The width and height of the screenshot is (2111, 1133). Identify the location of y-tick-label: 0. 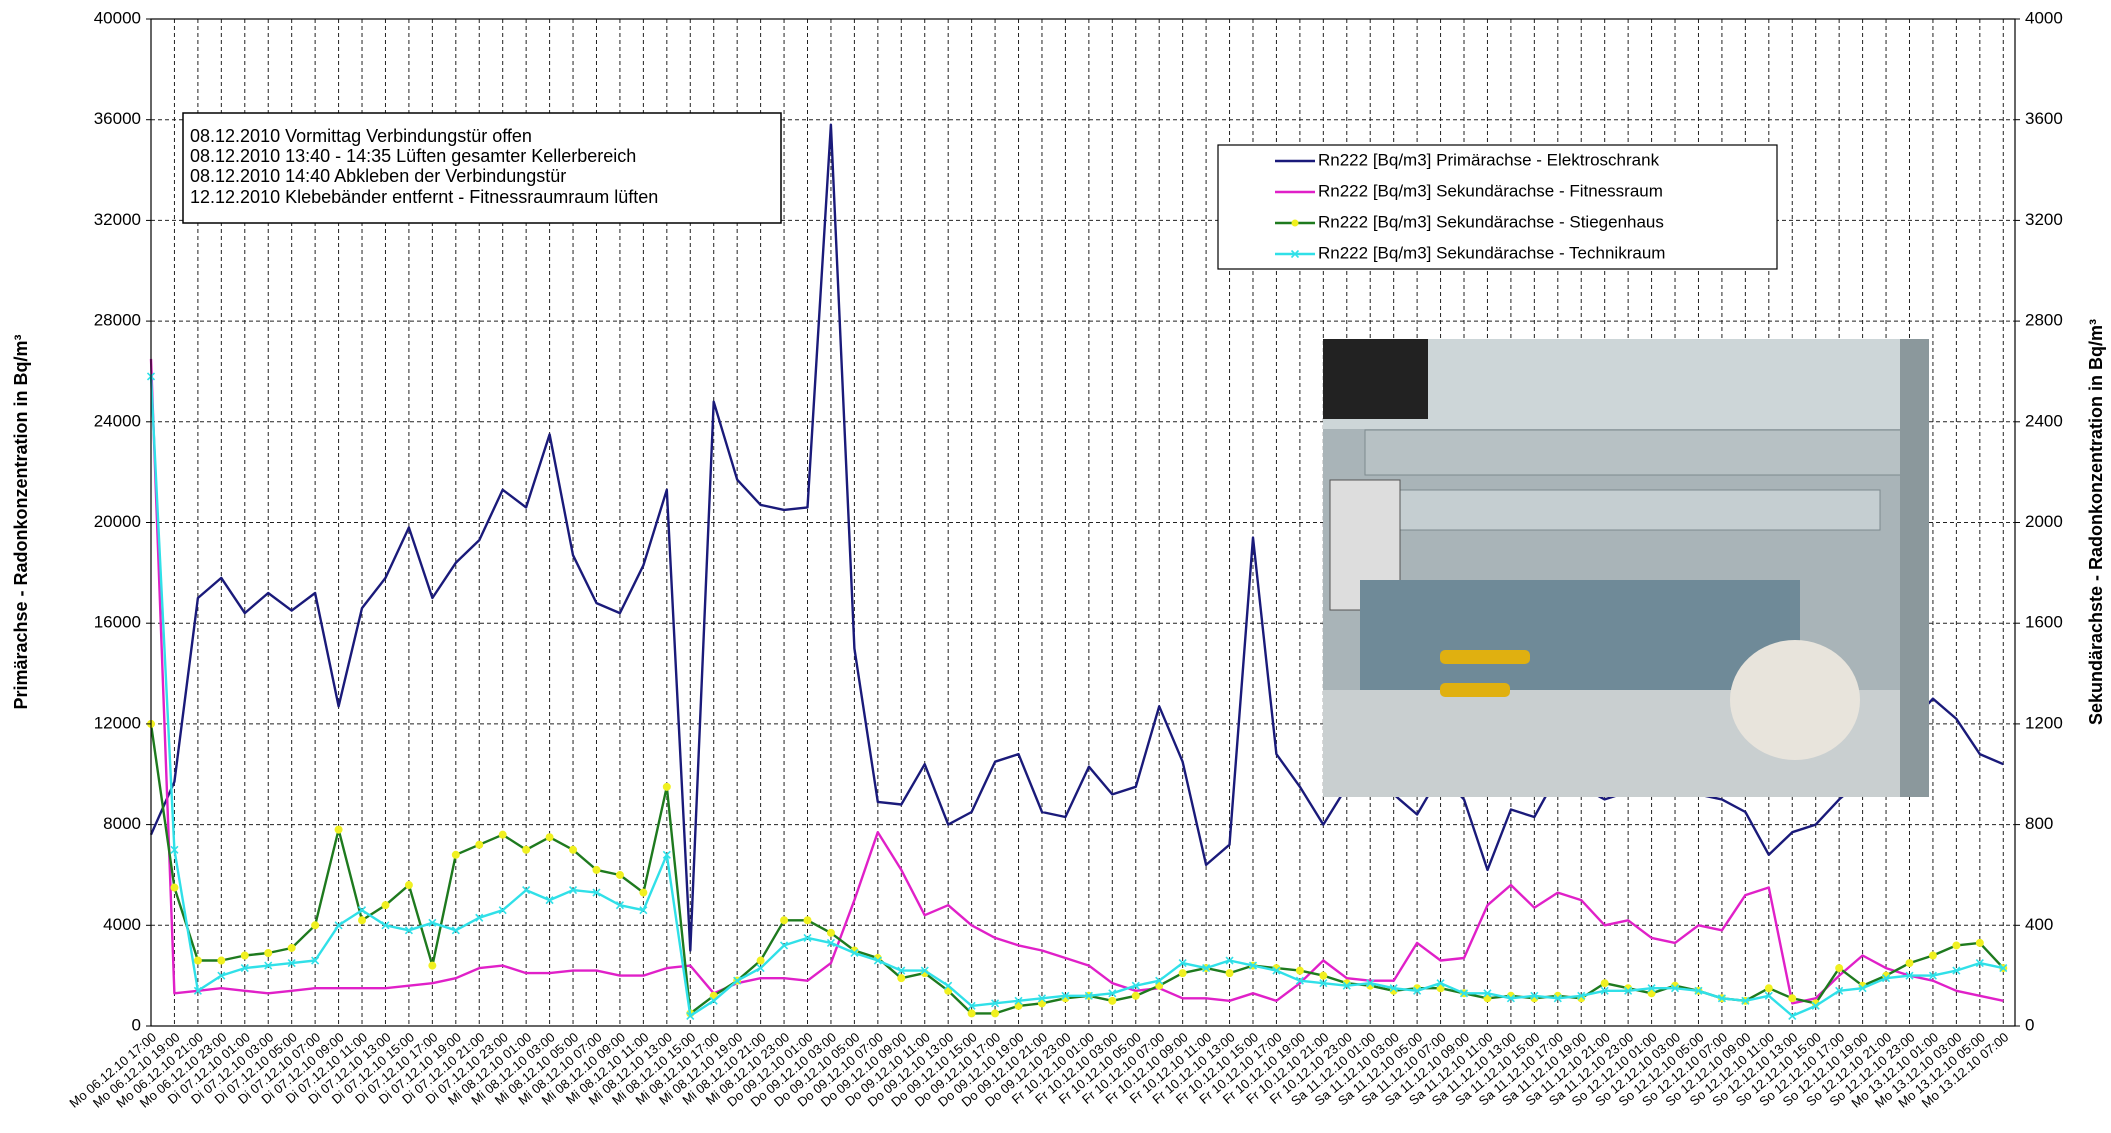
(136, 1024).